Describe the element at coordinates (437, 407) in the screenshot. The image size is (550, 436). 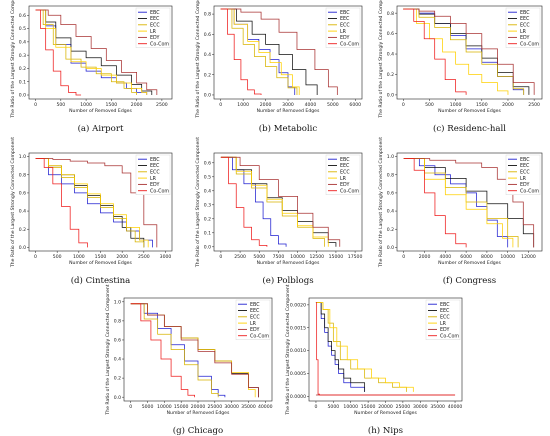
I see `x-tick-label: 35000` at that location.